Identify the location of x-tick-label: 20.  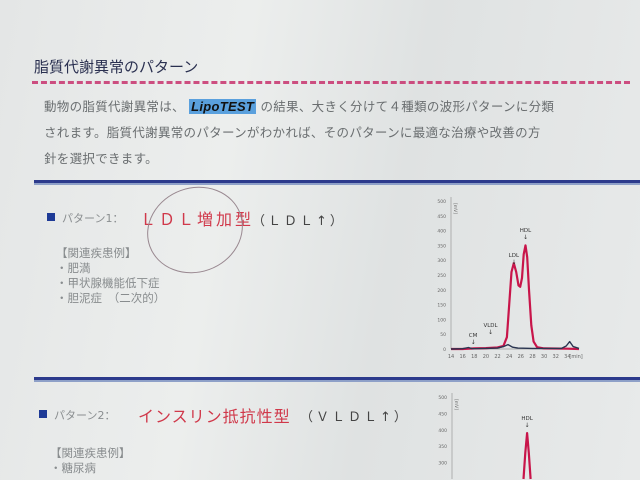
(486, 357).